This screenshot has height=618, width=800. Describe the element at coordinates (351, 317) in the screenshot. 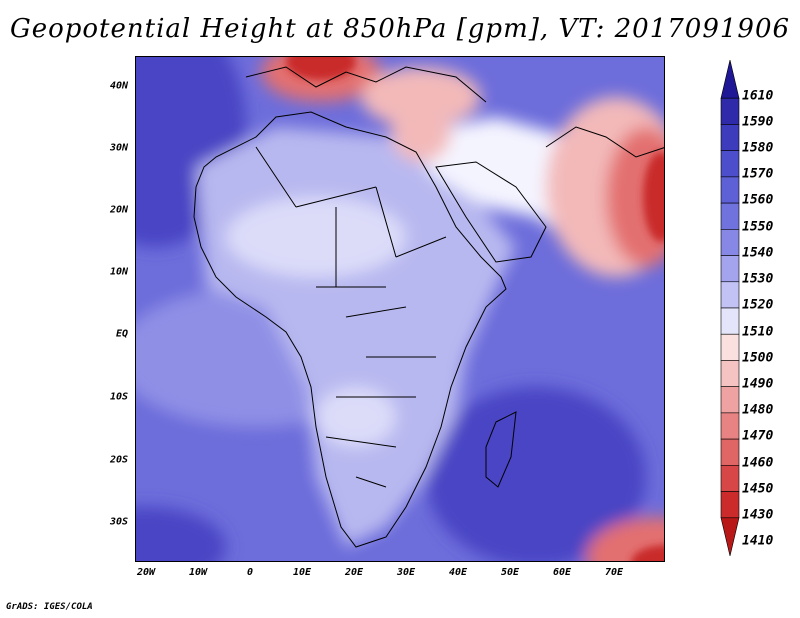

I see `country-borders` at that location.